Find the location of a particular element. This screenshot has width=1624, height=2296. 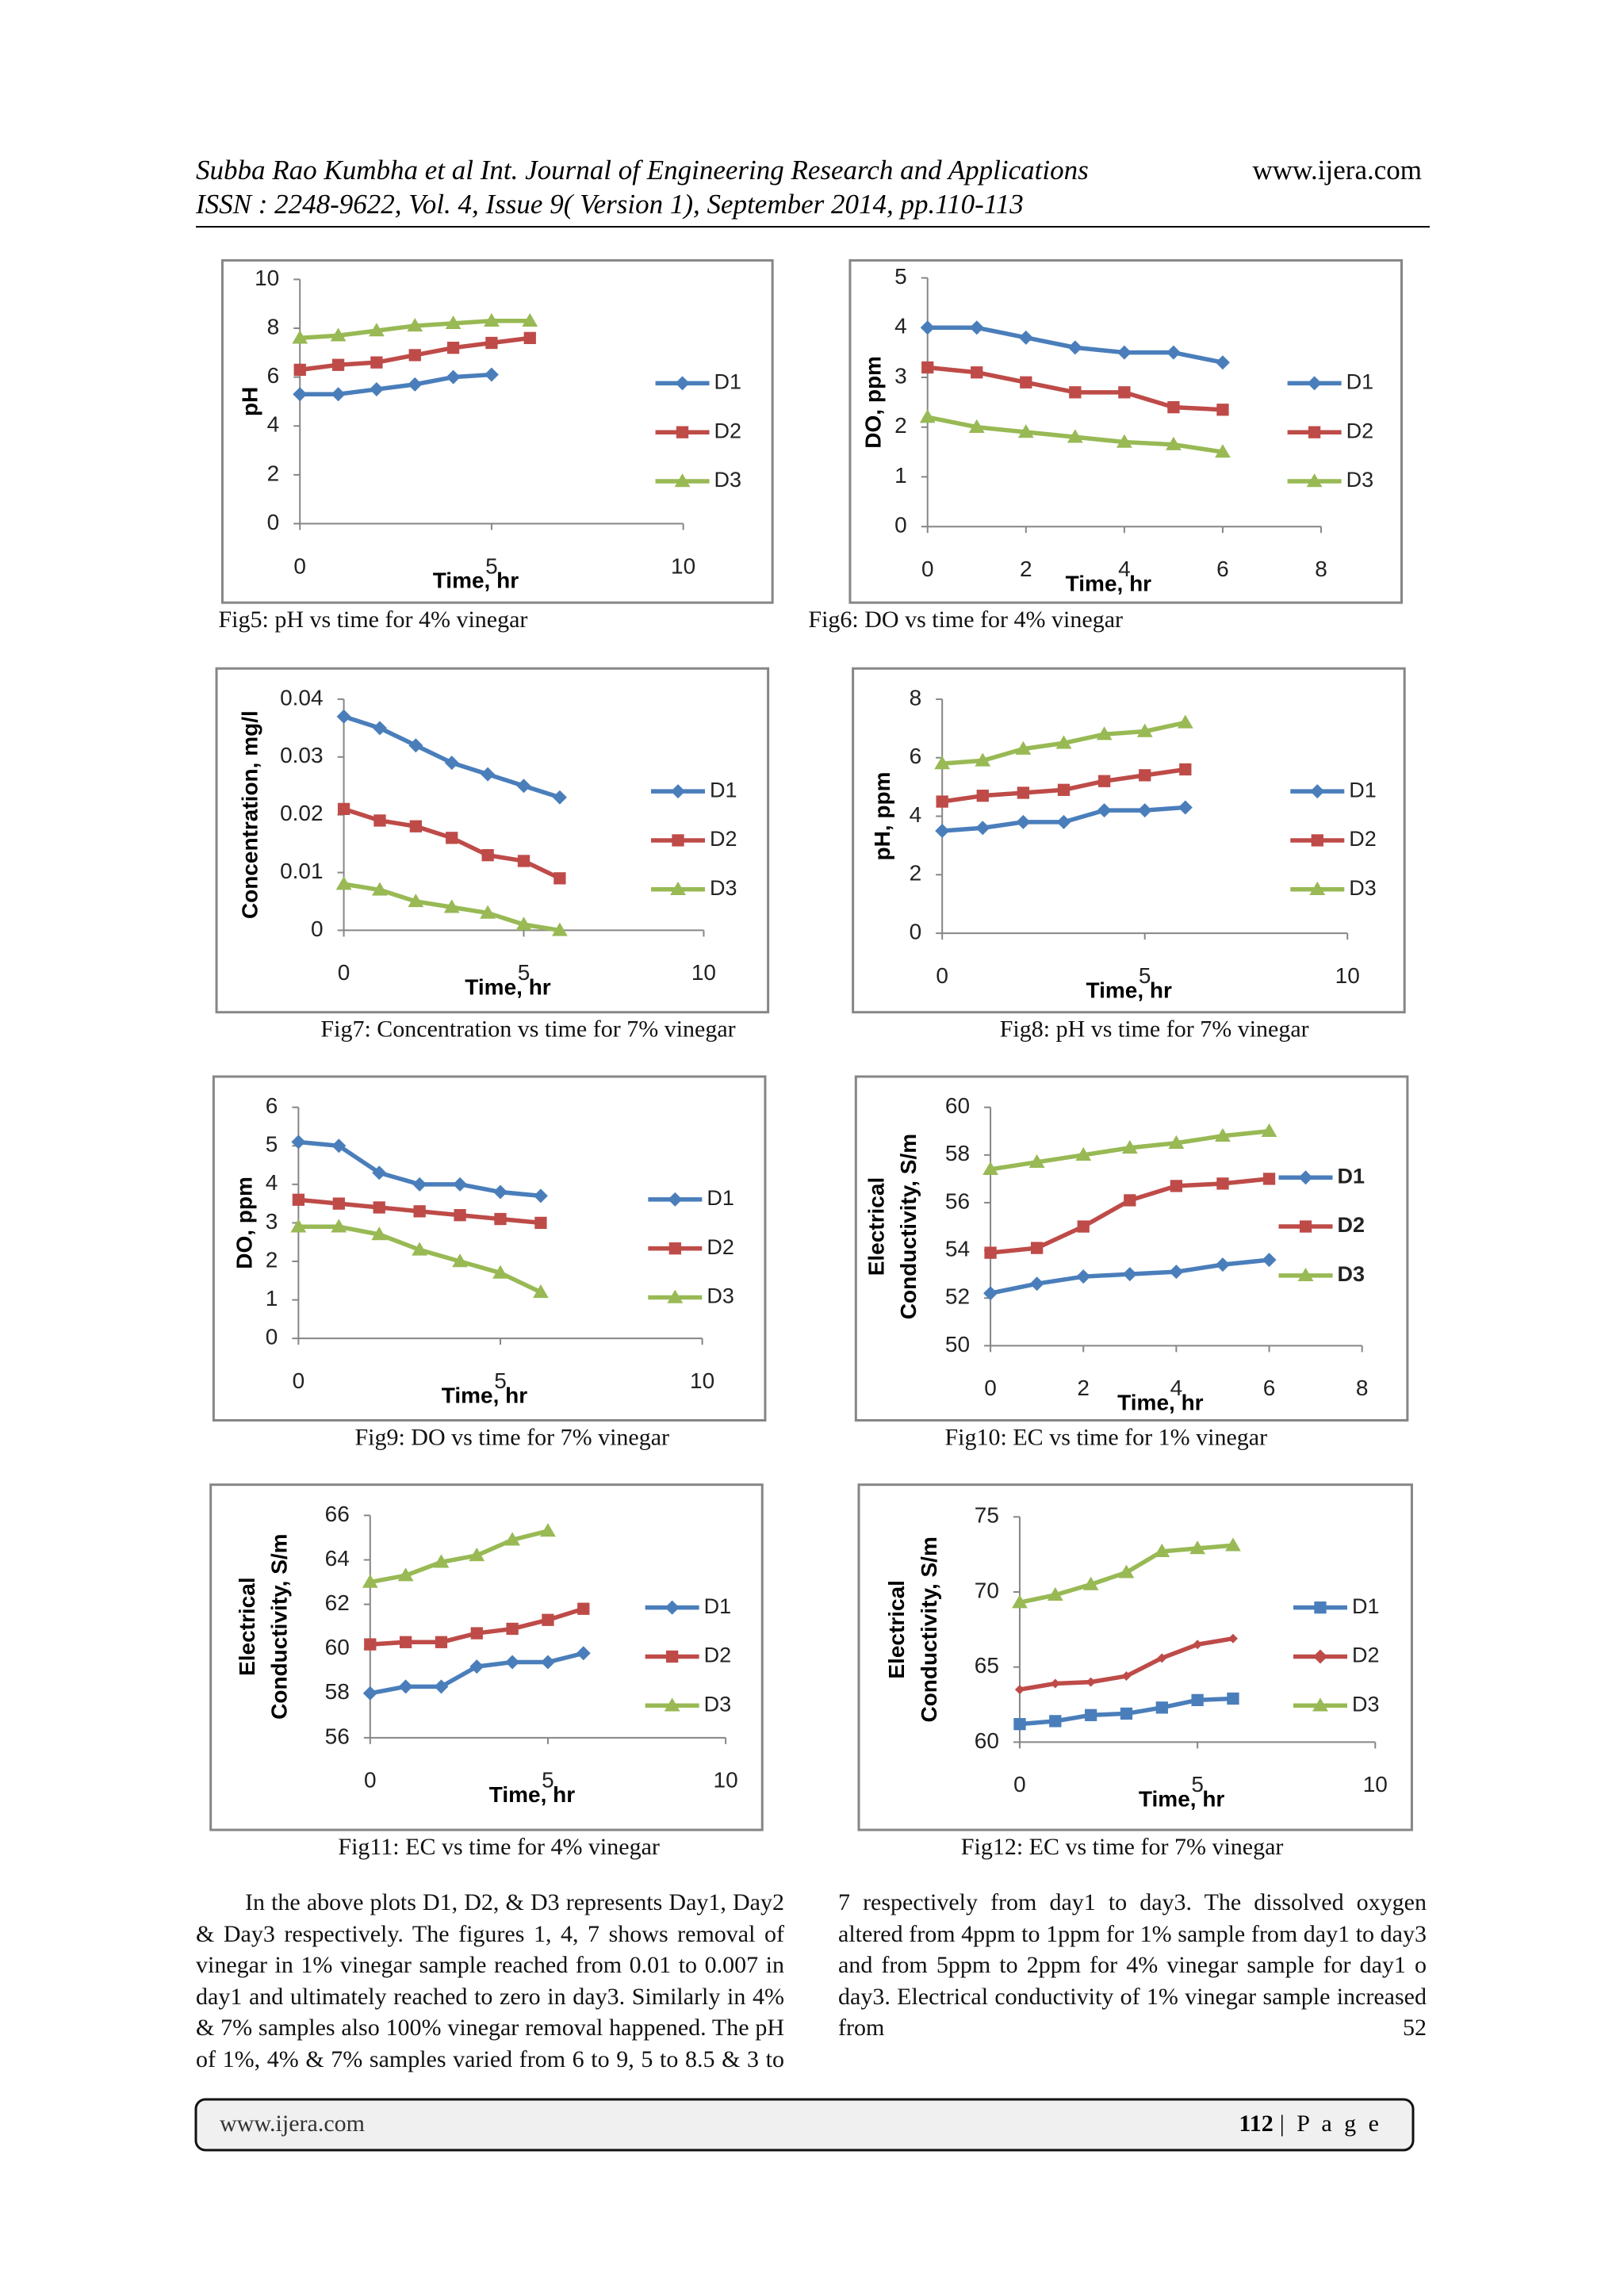

y-tick-label: 4 is located at coordinates (916, 815).